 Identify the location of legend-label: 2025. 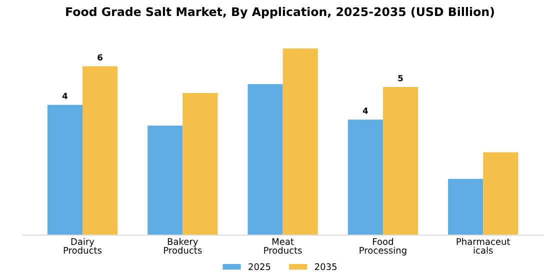
(259, 266).